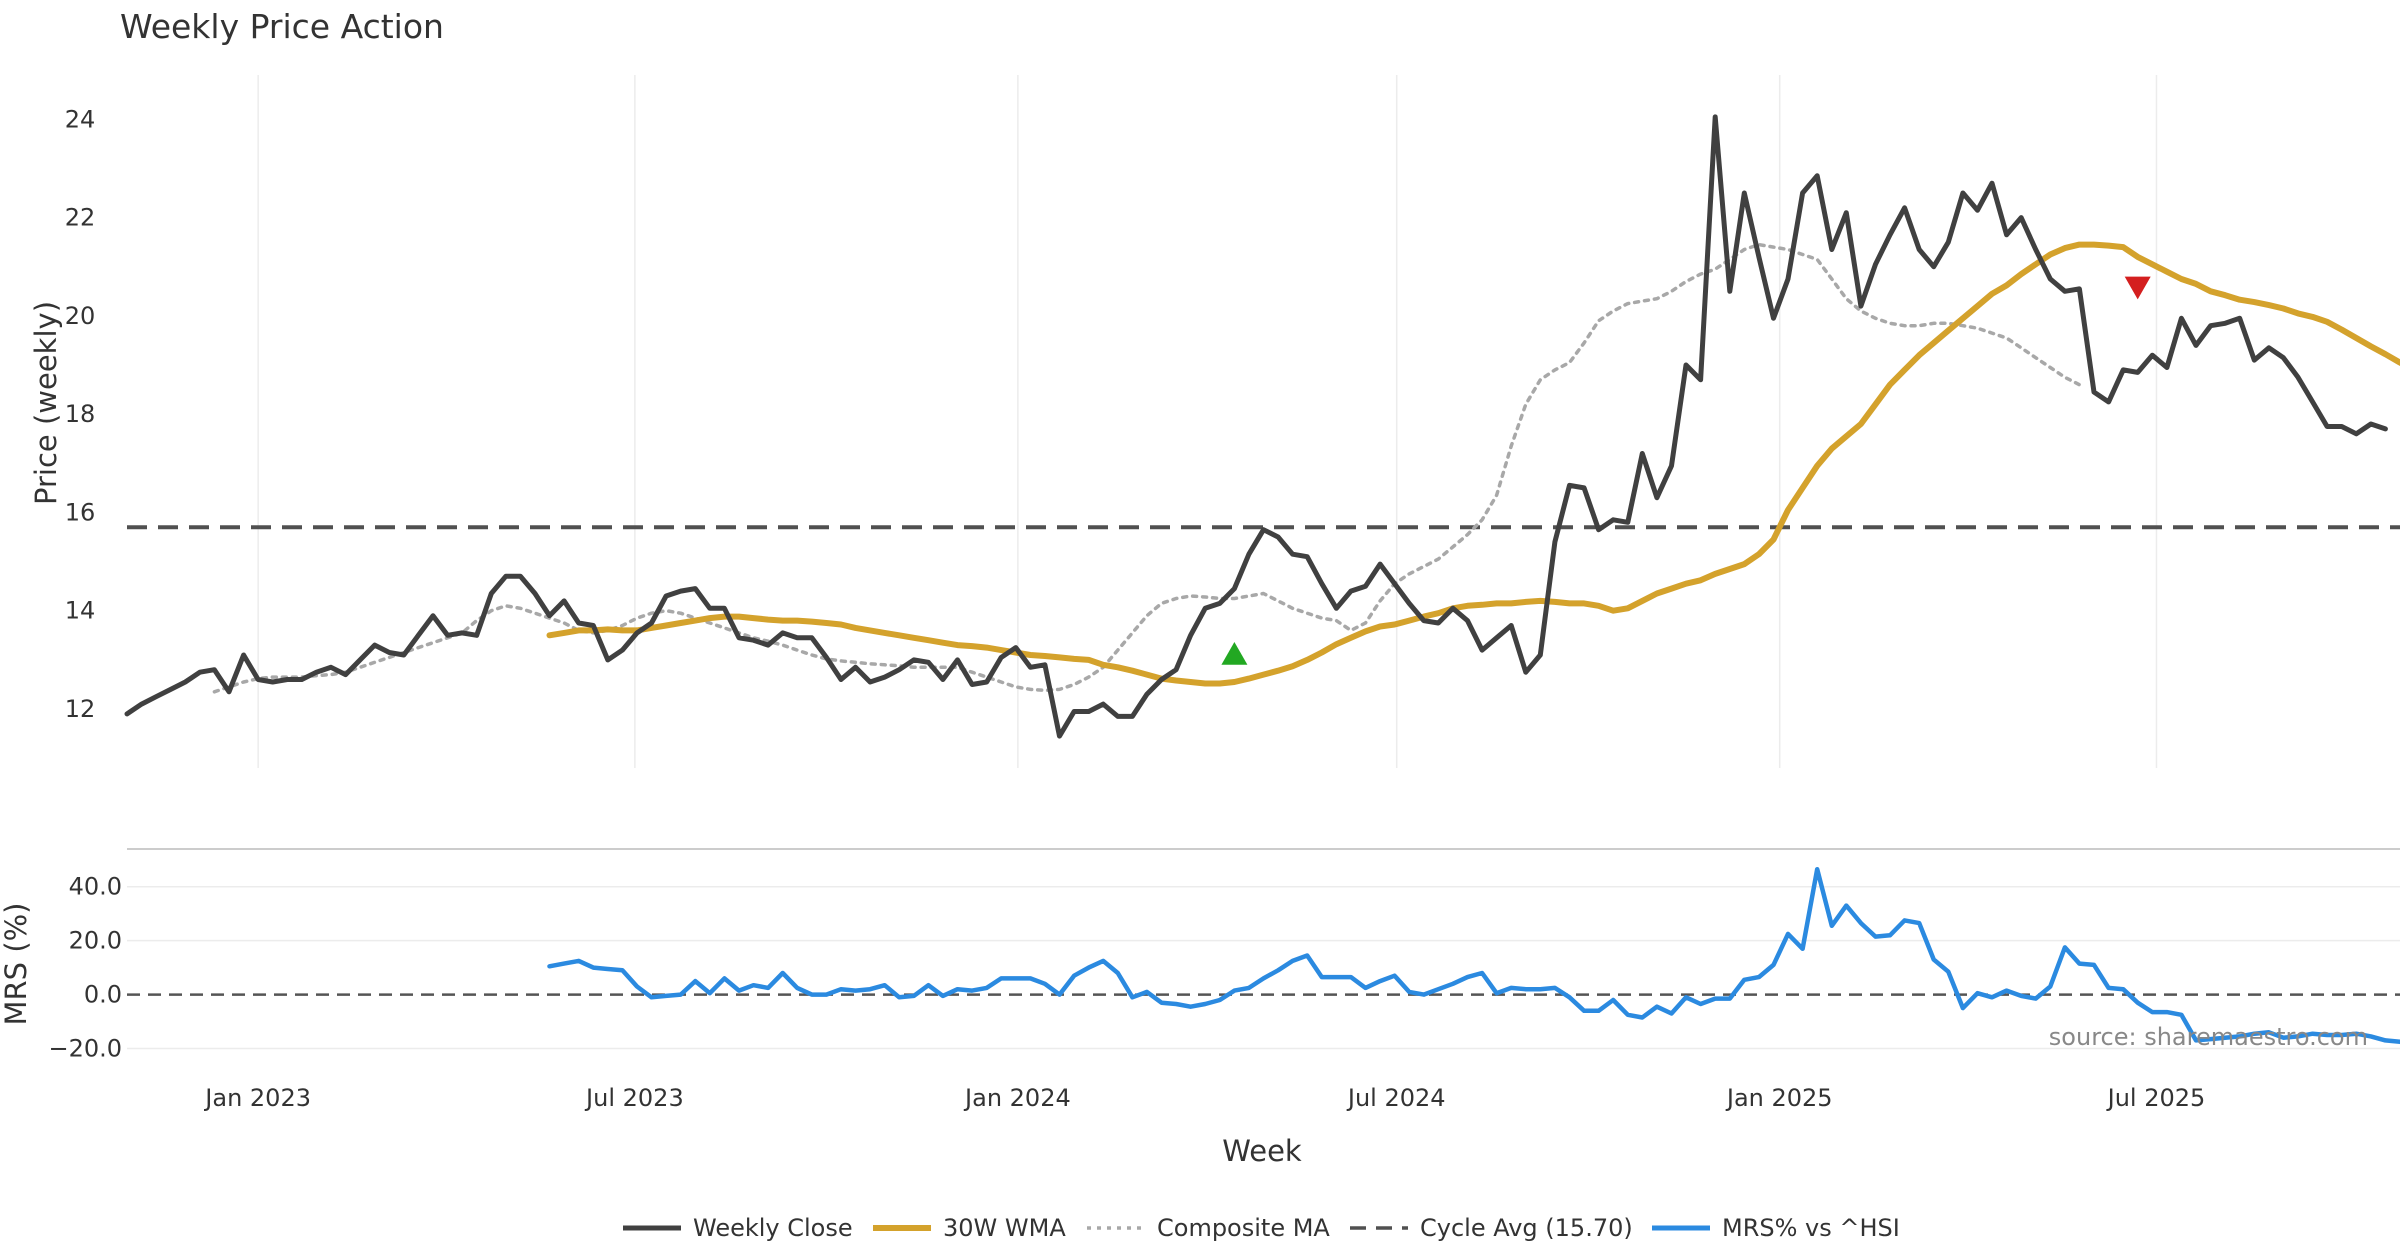 The width and height of the screenshot is (2400, 1260). Describe the element at coordinates (2137, 288) in the screenshot. I see `sell-signal-marker` at that location.